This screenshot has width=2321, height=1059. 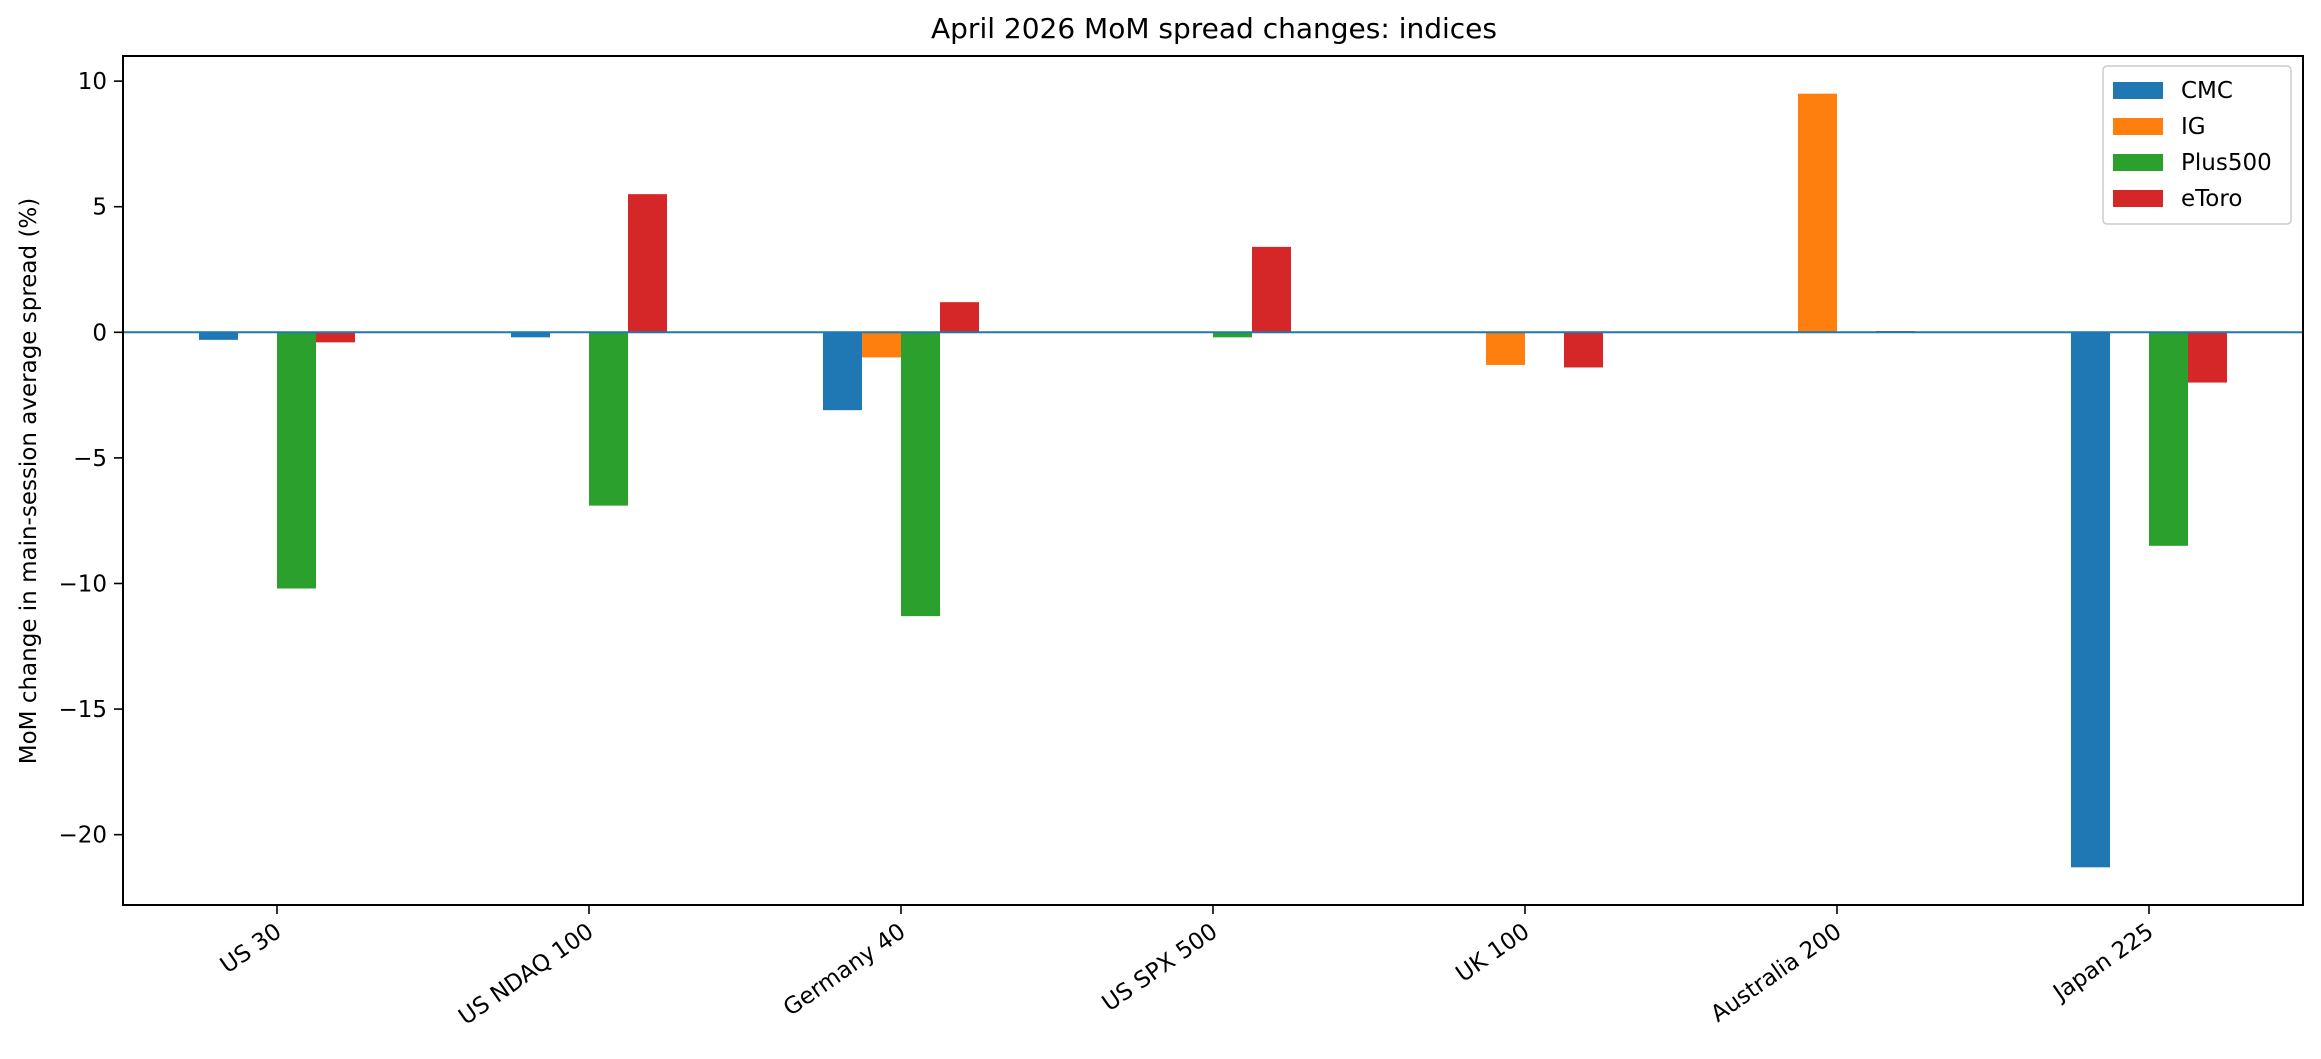 What do you see at coordinates (2193, 127) in the screenshot?
I see `legend-label: IG` at bounding box center [2193, 127].